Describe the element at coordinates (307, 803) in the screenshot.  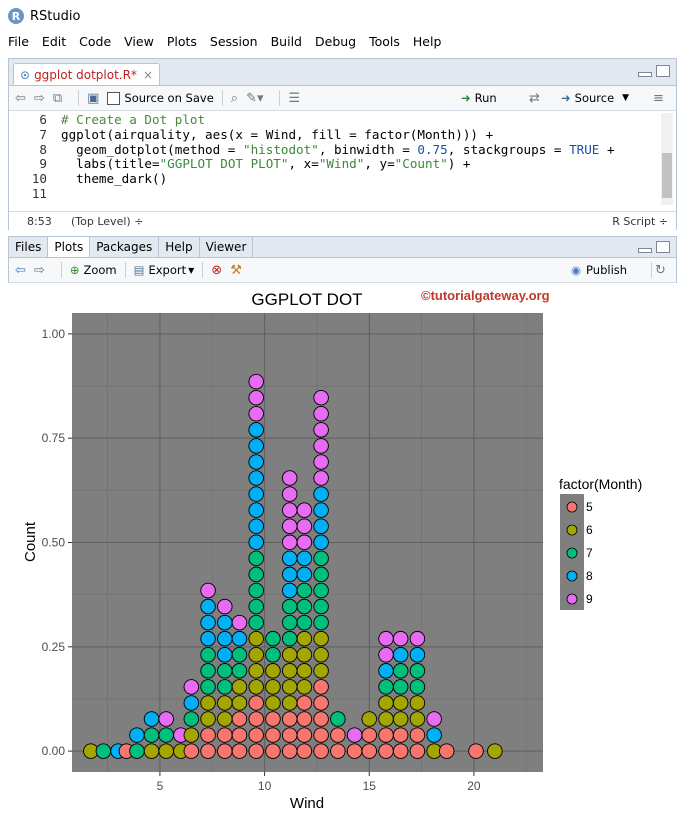
I see `x-axis-label: Wind` at that location.